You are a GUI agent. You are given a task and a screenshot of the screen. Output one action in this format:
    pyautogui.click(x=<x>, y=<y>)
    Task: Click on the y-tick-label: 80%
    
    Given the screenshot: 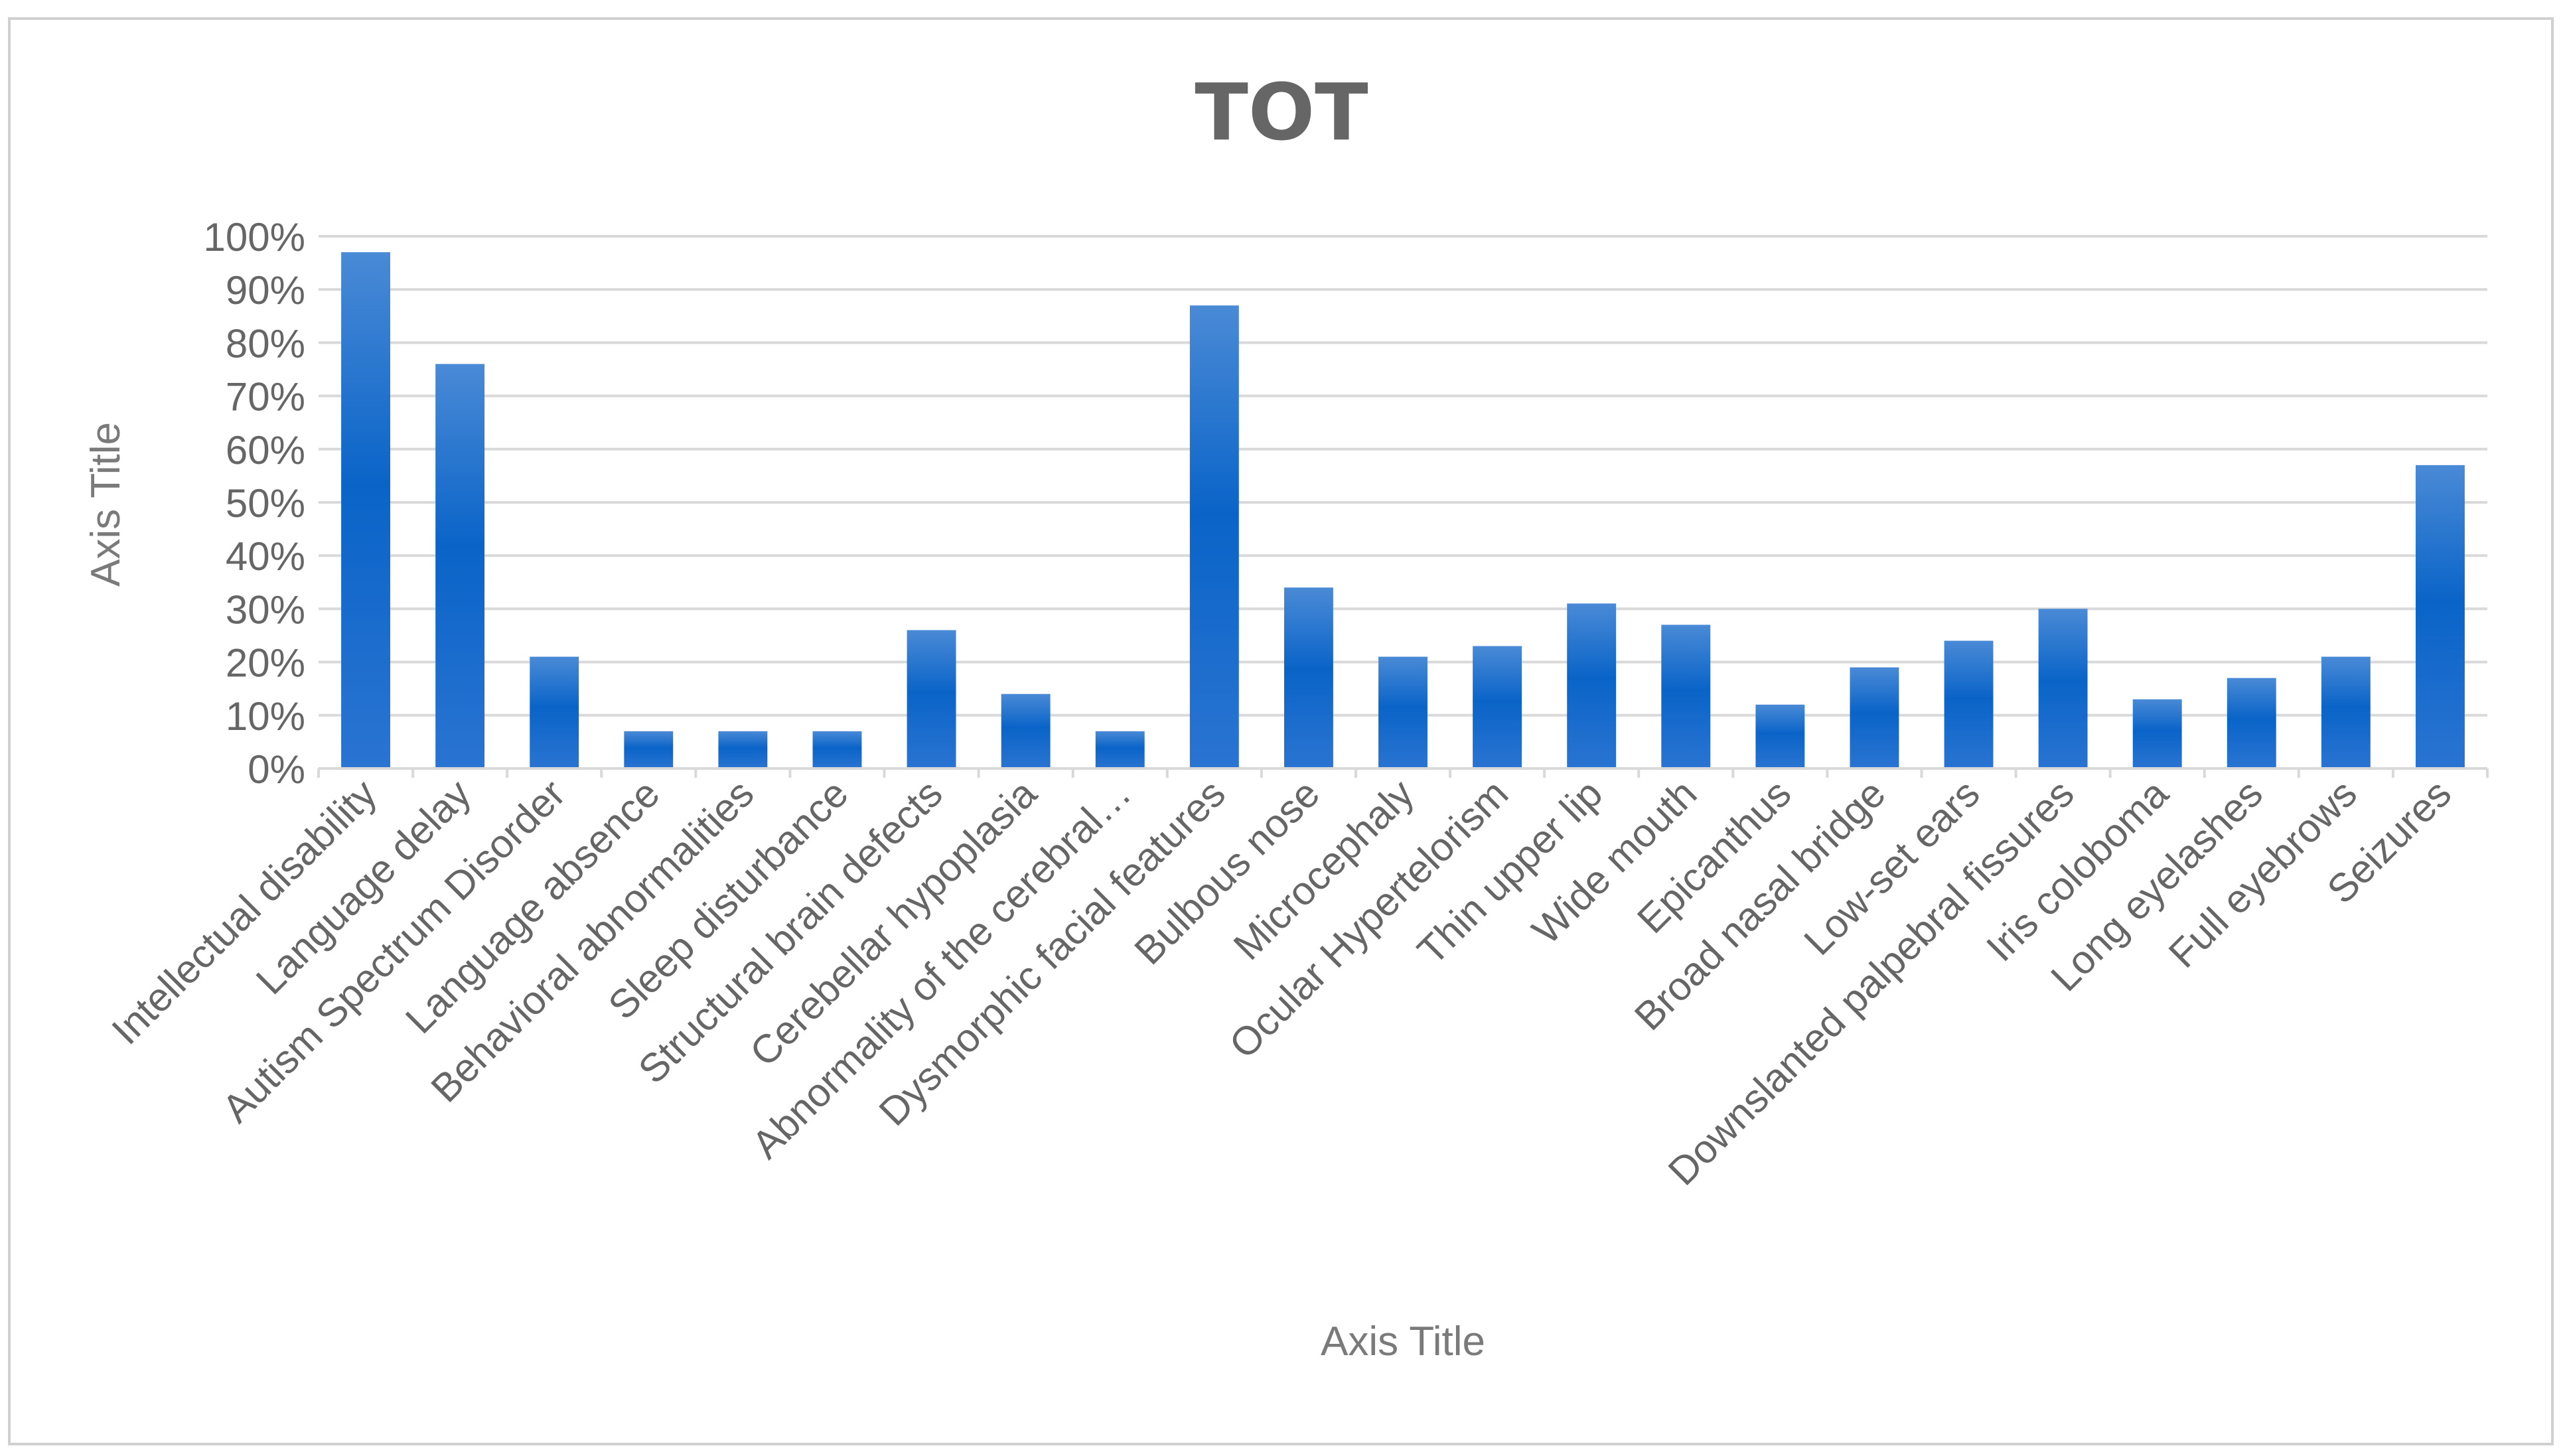 What is the action you would take?
    pyautogui.click(x=266, y=343)
    